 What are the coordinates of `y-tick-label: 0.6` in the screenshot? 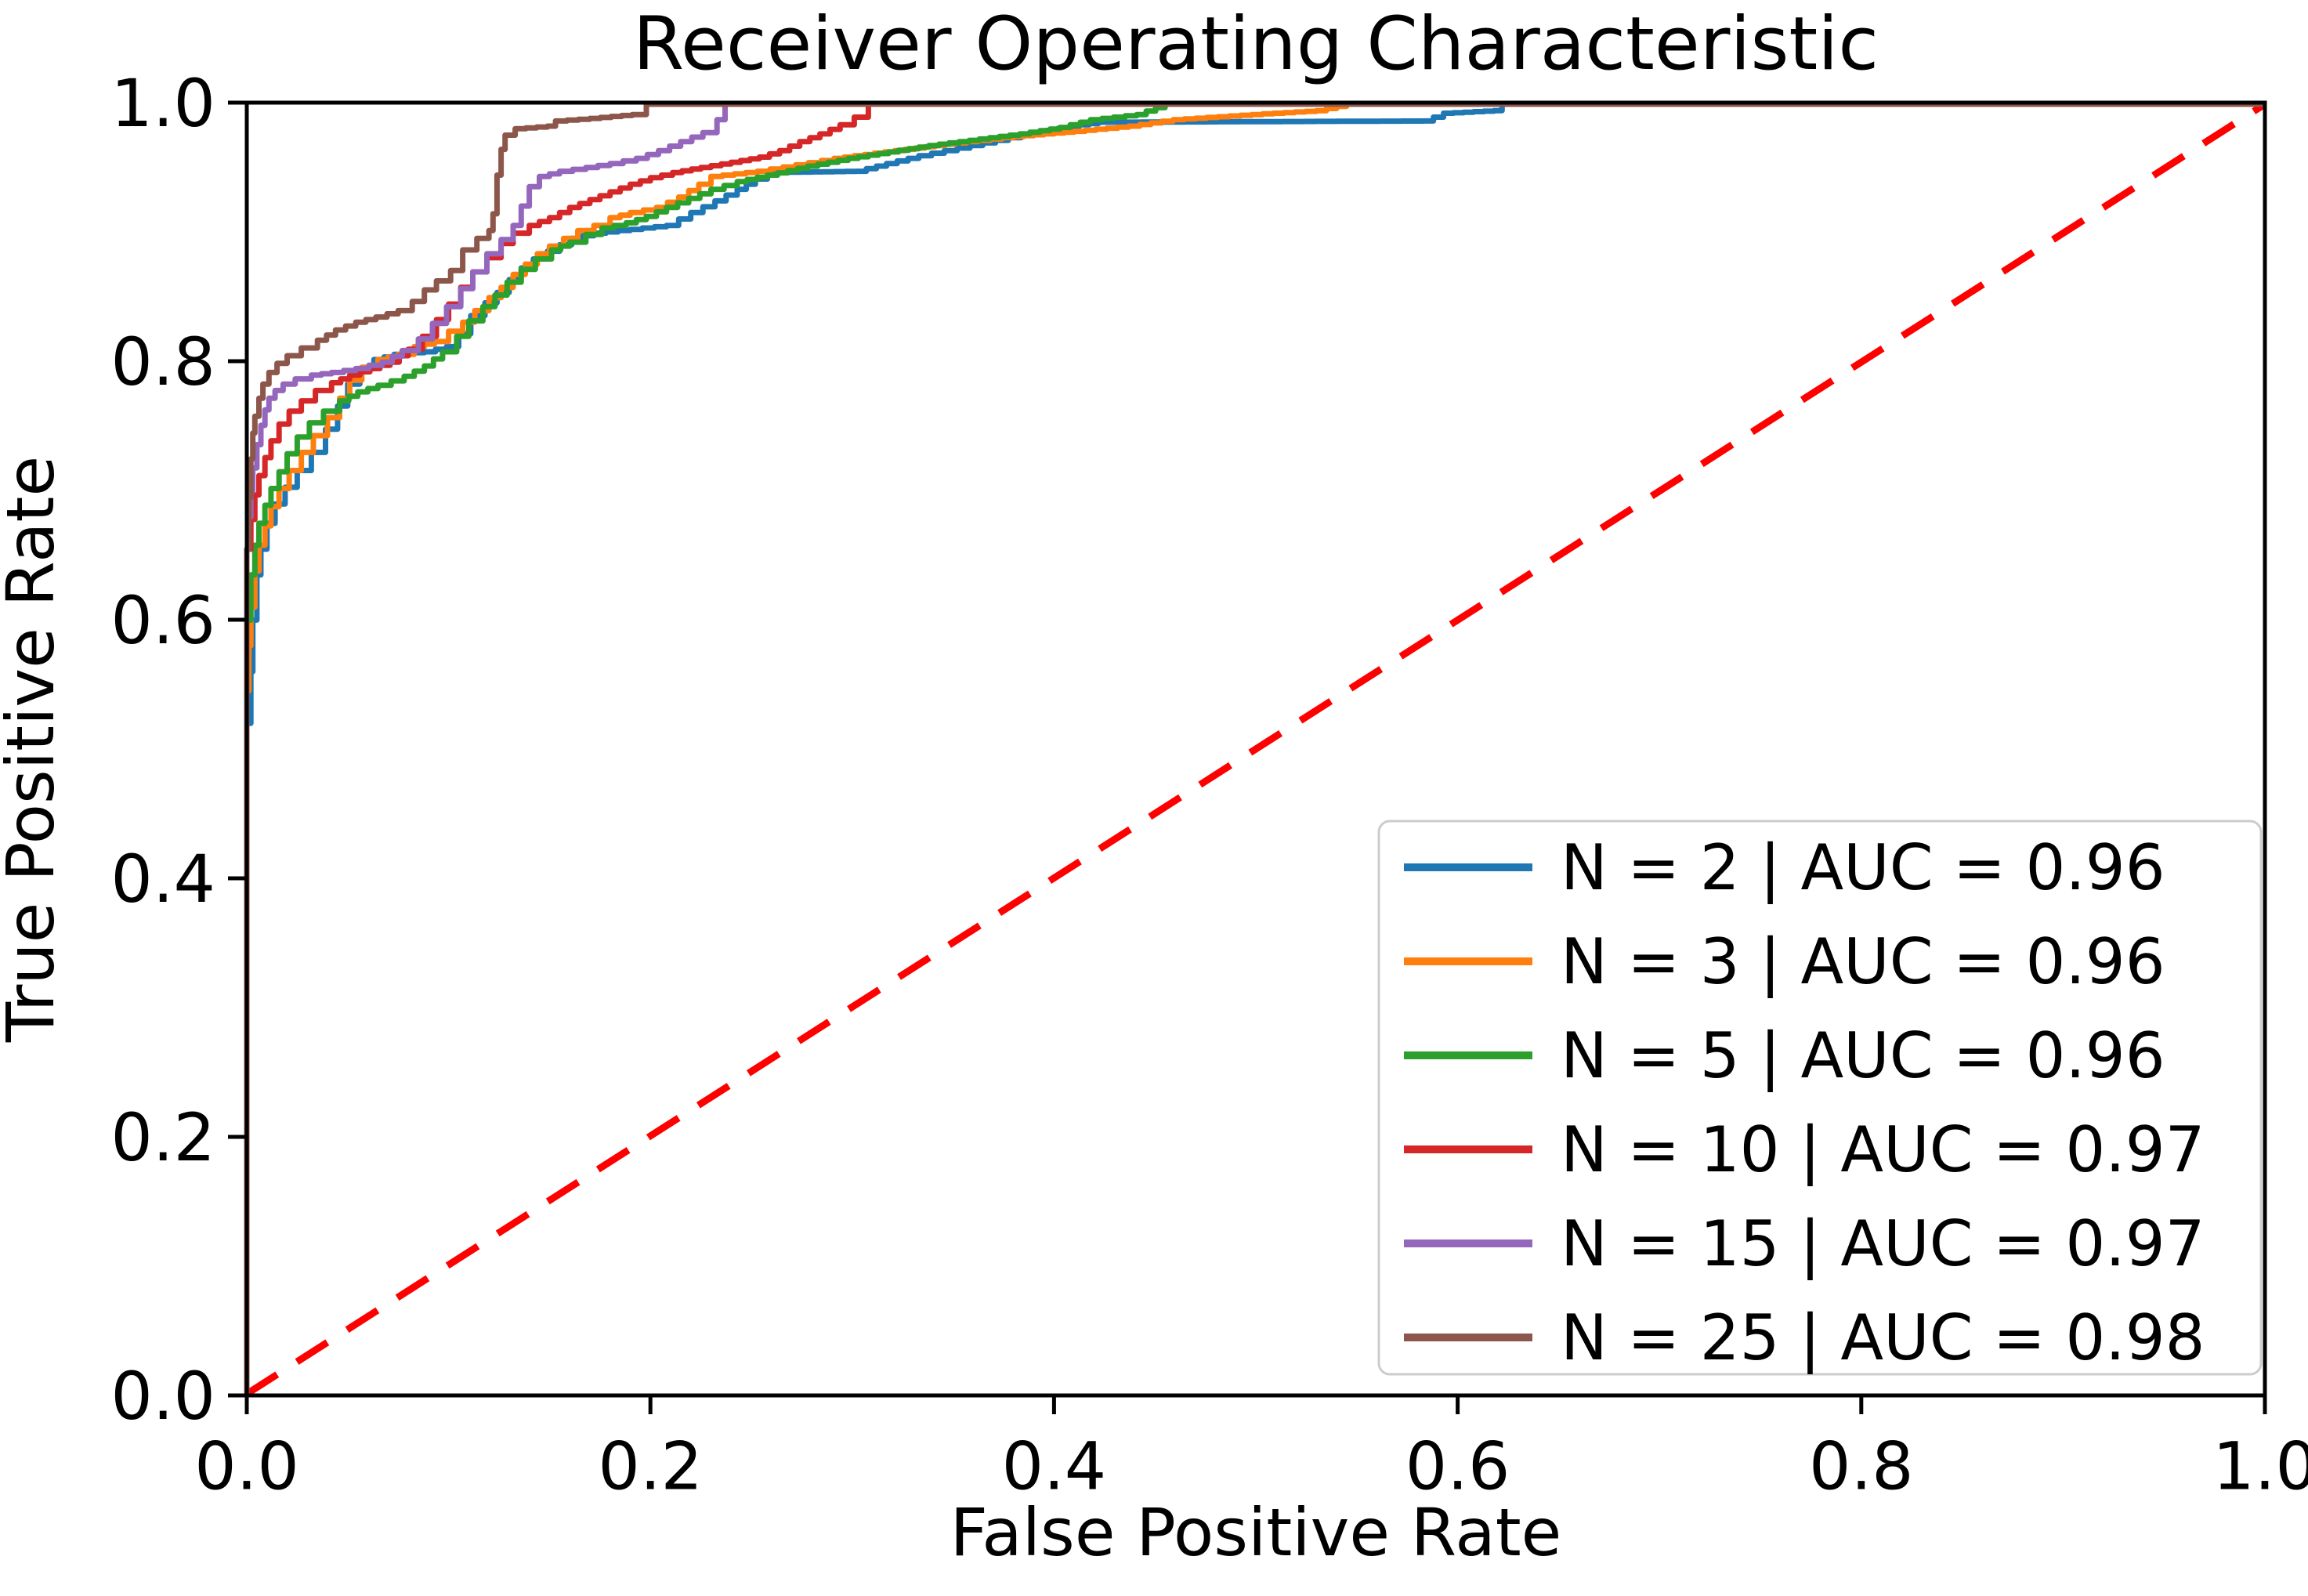 It's located at (163, 621).